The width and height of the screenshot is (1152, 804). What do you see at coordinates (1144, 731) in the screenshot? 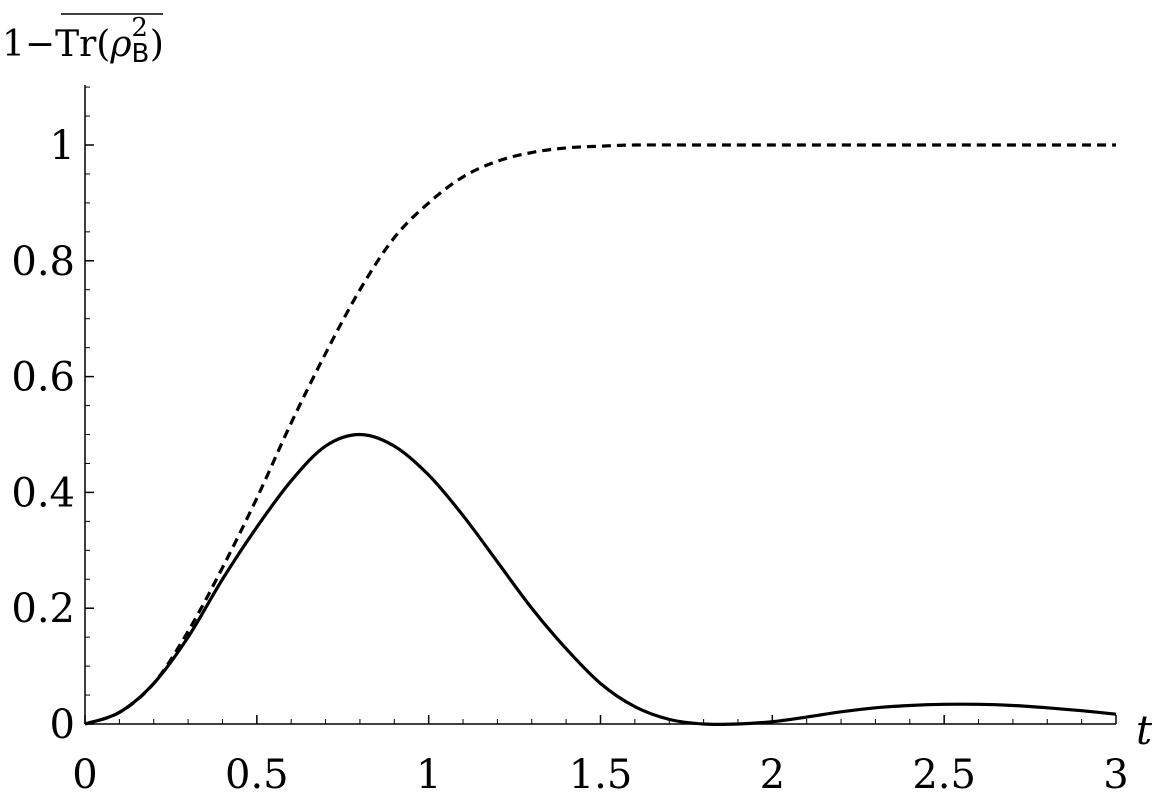
I see `x-axis-label: t` at bounding box center [1144, 731].